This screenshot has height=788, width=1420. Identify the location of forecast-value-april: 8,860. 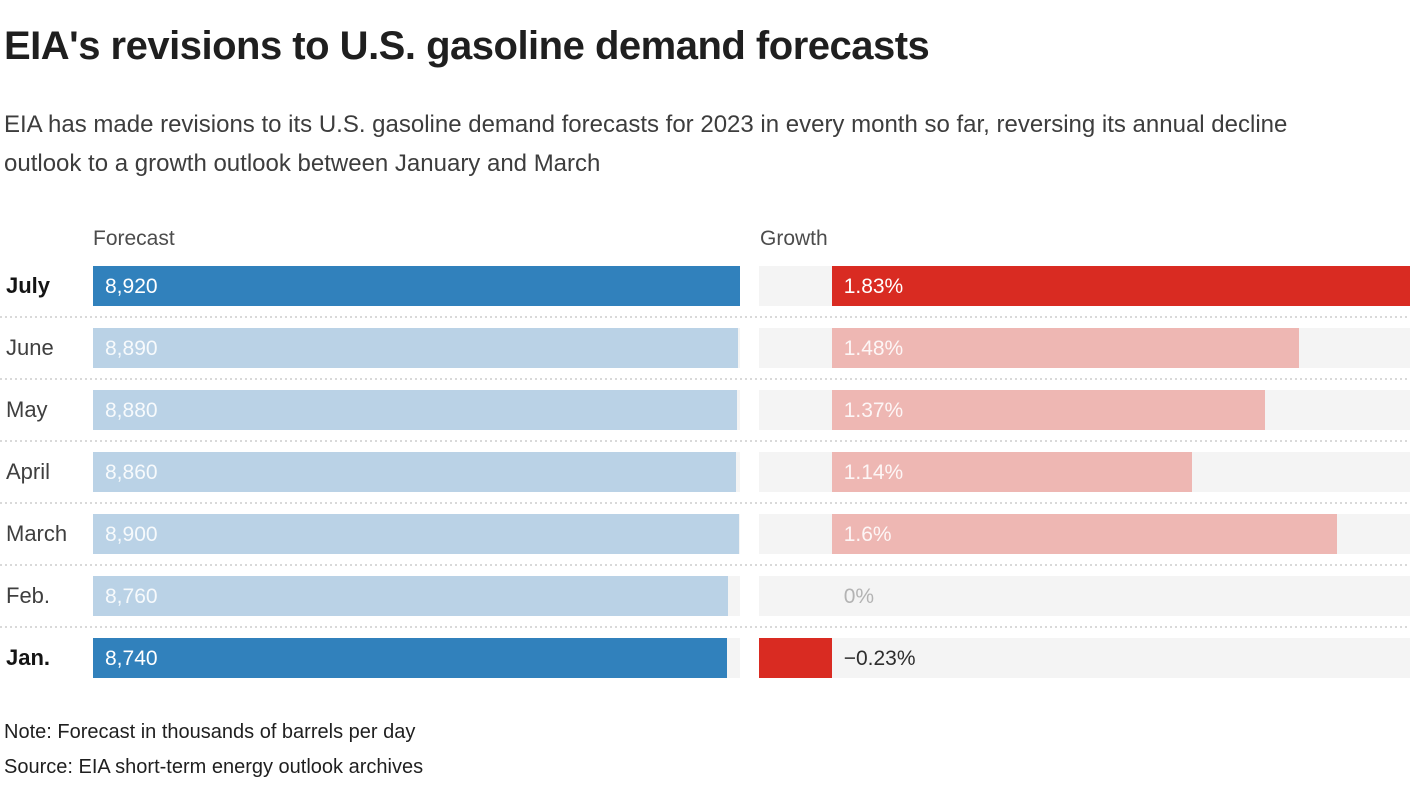
(131, 472).